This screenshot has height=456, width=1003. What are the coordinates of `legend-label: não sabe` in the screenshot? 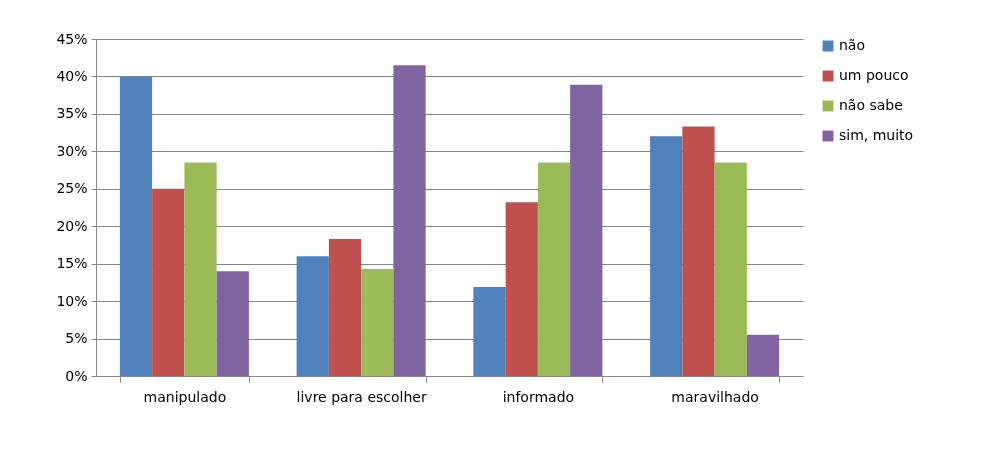 It's located at (871, 105).